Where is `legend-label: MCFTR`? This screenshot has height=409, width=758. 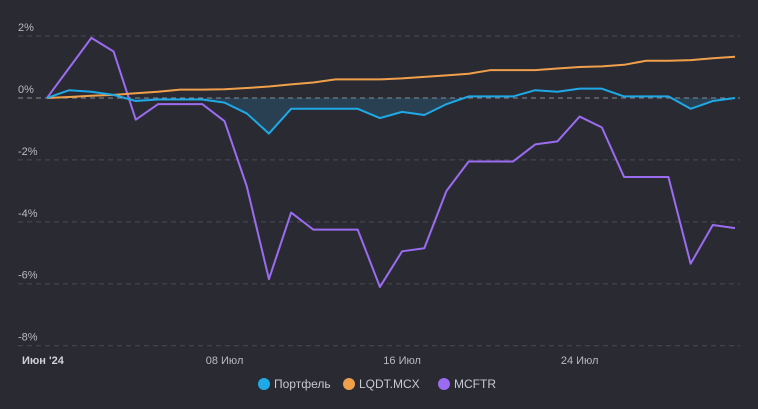
legend-label: MCFTR is located at coordinates (475, 384).